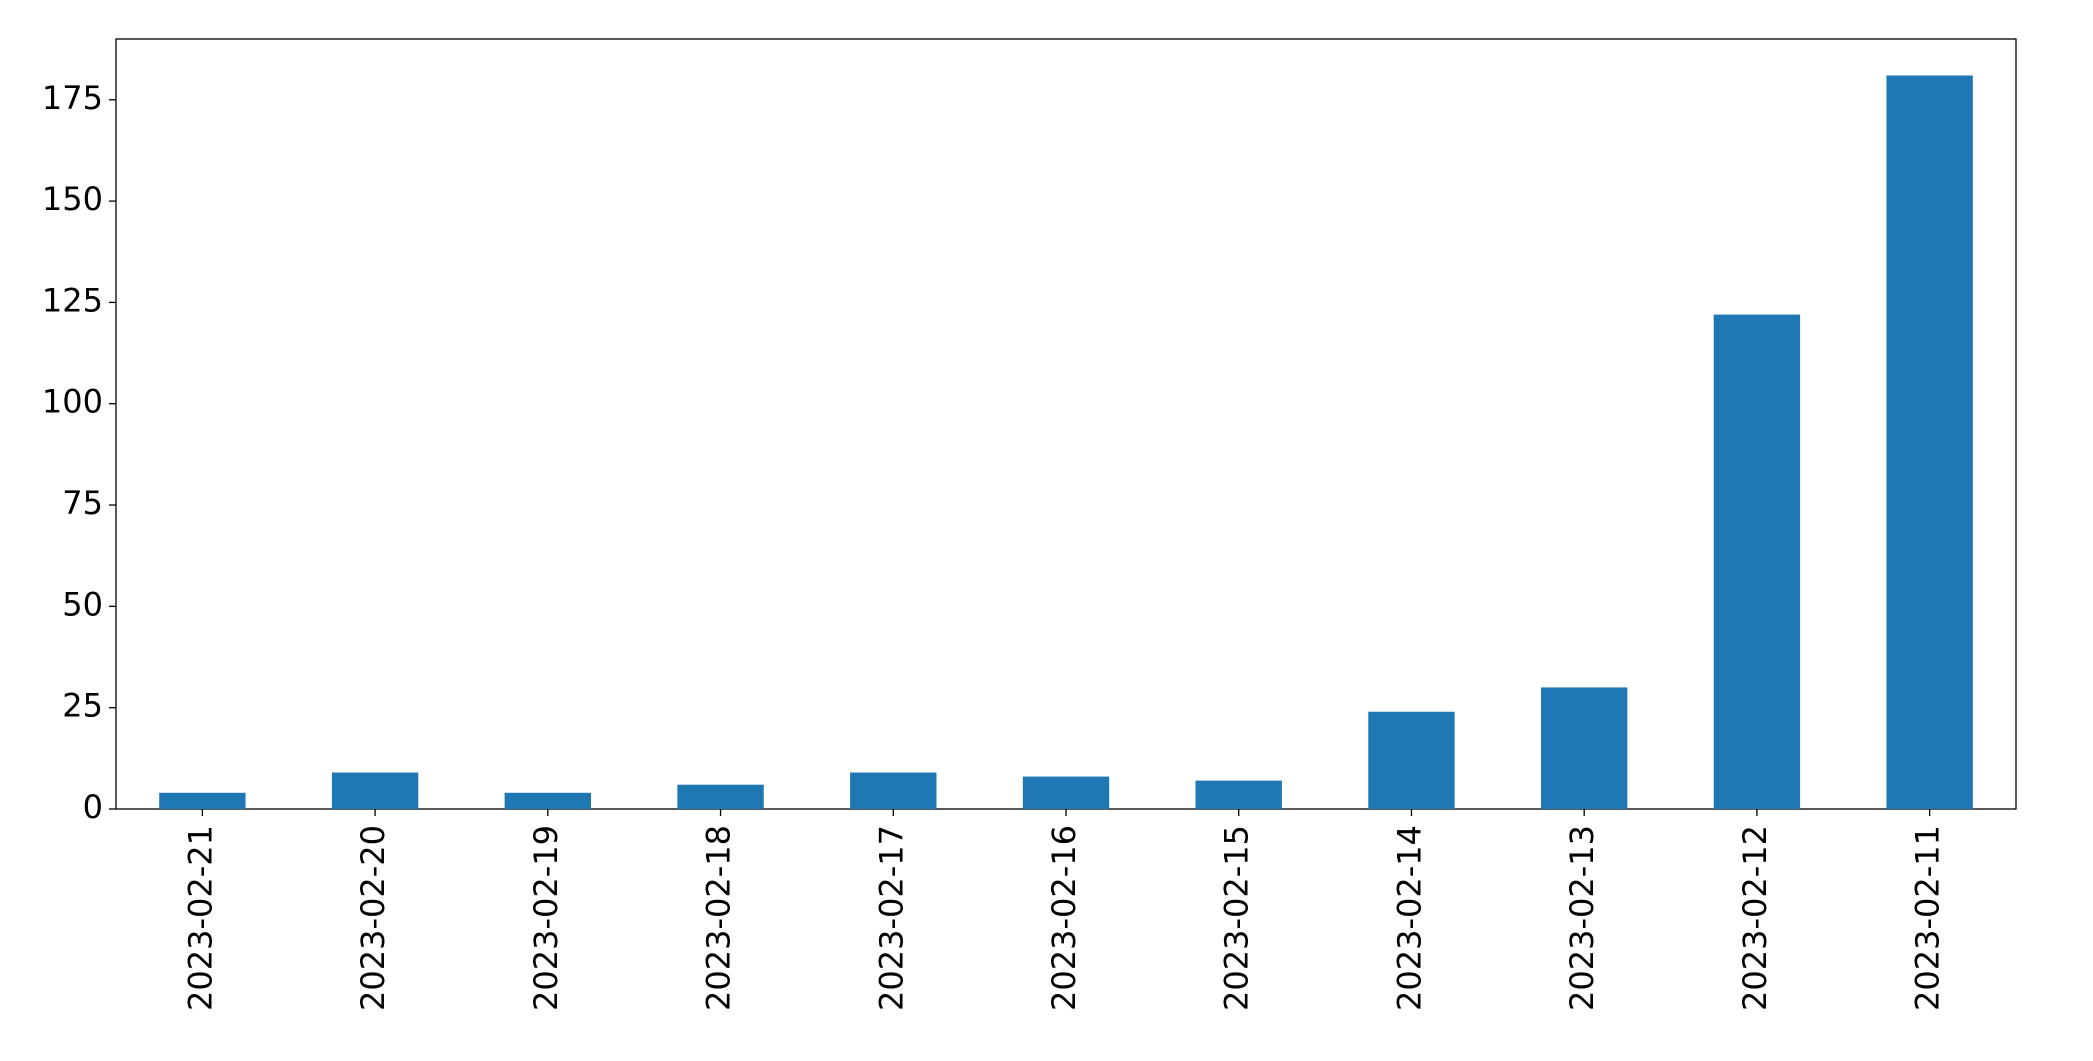 Image resolution: width=2093 pixels, height=1061 pixels. Describe the element at coordinates (1064, 918) in the screenshot. I see `x-tick-label: 2023-02-16` at that location.